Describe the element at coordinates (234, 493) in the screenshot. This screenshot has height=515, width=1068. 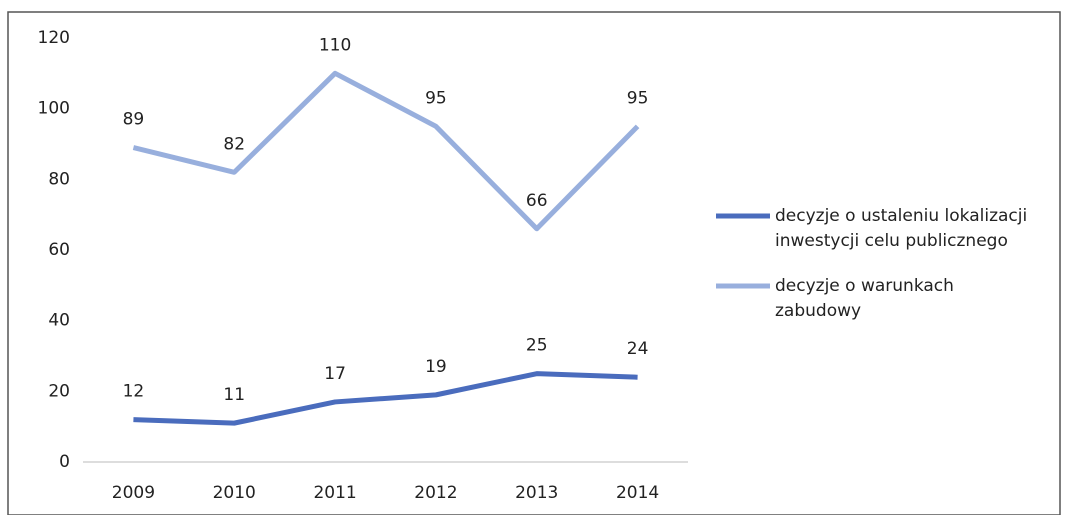
I see `x-tick-label: 2010` at that location.